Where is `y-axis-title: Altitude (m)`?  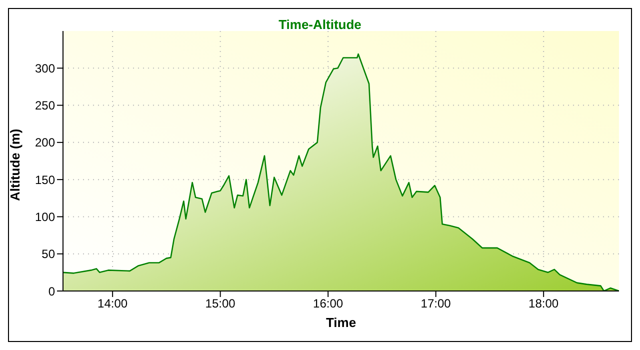
y-axis-title: Altitude (m) is located at coordinates (15, 164).